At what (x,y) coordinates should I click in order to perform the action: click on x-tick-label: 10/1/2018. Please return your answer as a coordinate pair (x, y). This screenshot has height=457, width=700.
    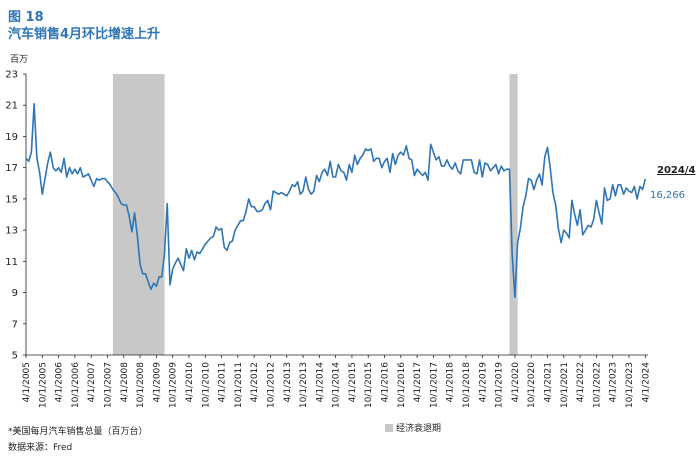
    Looking at the image, I should click on (467, 385).